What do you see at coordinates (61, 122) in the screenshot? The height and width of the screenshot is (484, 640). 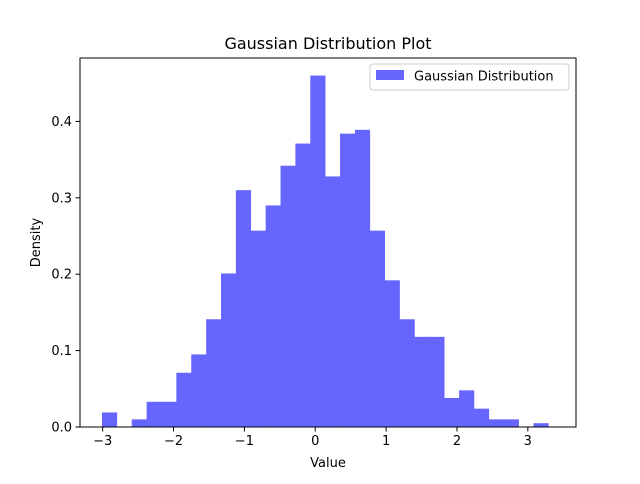 I see `y-tick-label: 0.4` at bounding box center [61, 122].